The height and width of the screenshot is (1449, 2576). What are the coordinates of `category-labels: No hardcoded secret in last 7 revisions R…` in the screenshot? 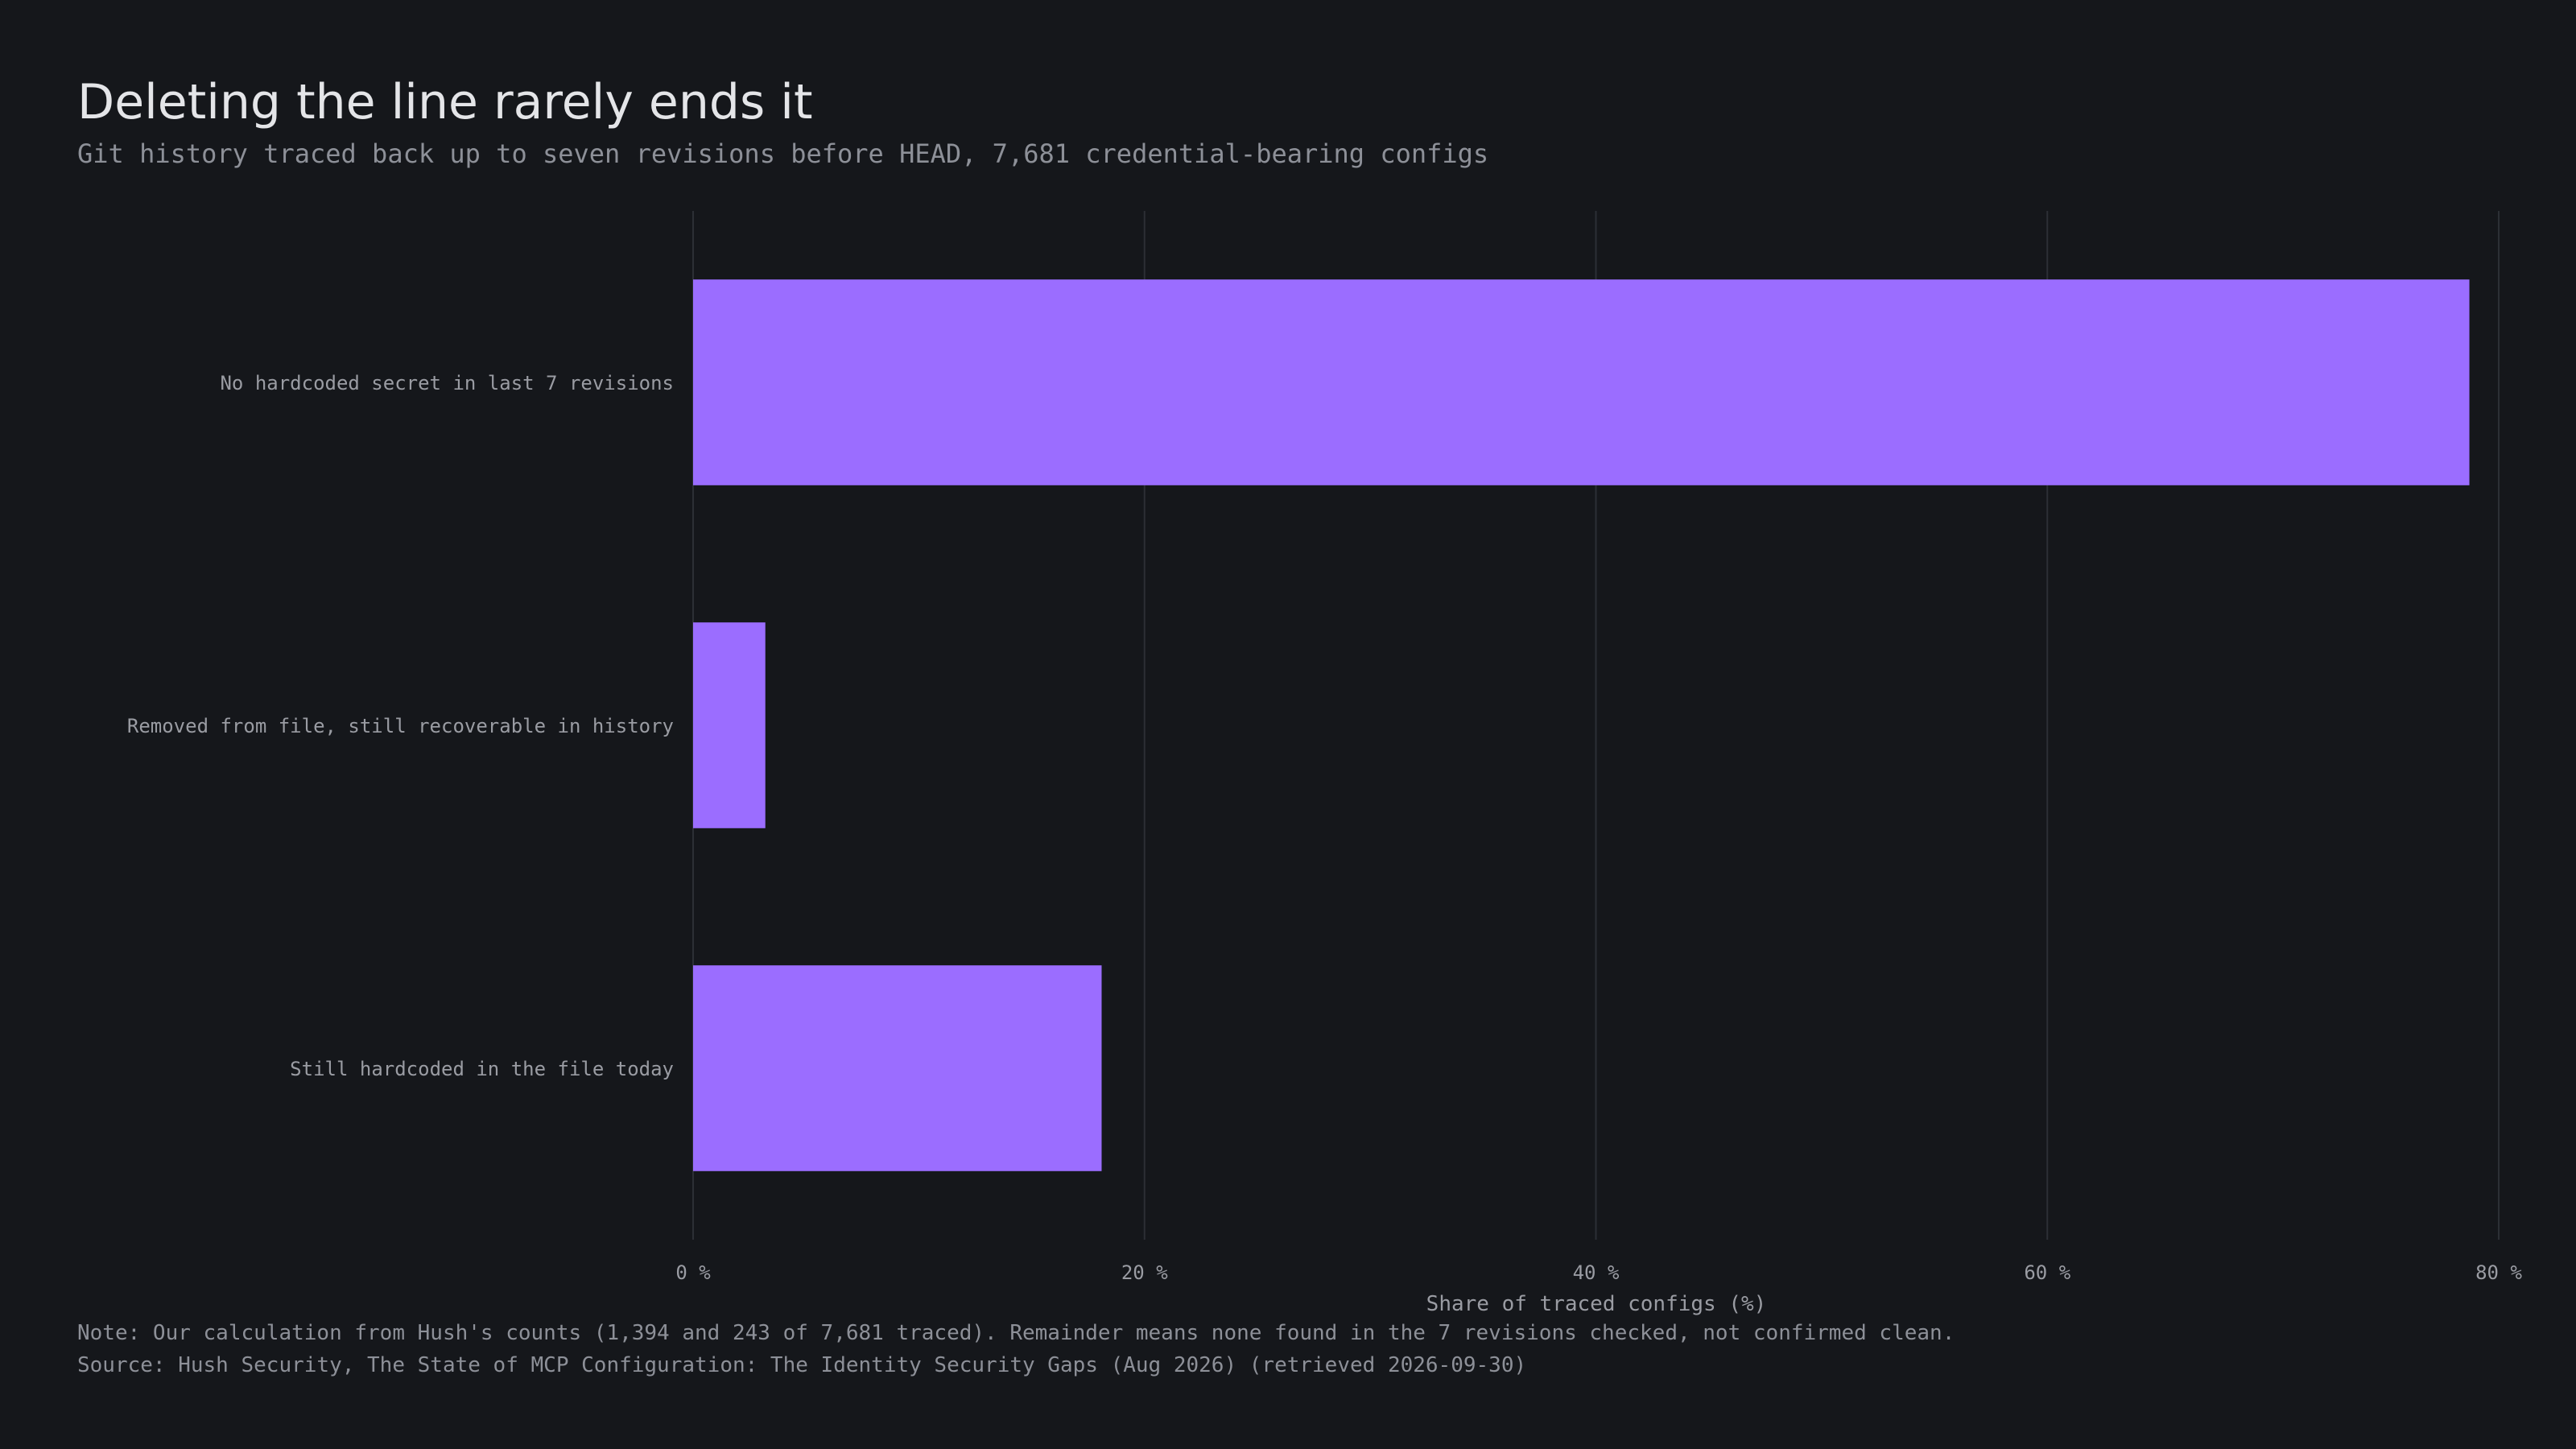 It's located at (400, 726).